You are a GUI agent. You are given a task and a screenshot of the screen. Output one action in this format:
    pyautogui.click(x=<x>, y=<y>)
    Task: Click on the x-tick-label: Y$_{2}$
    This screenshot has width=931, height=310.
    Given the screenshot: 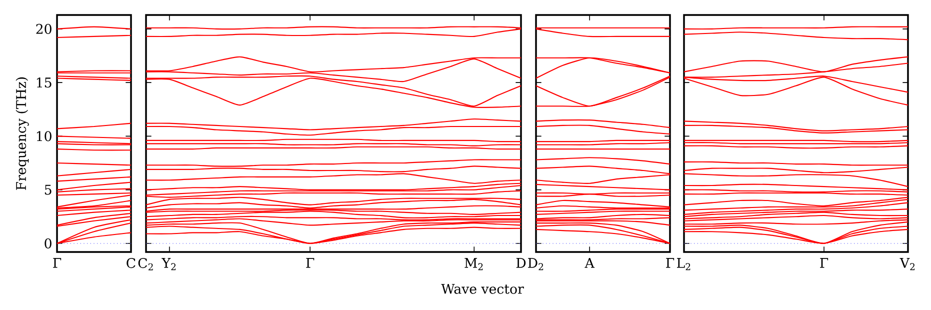 What is the action you would take?
    pyautogui.click(x=169, y=264)
    